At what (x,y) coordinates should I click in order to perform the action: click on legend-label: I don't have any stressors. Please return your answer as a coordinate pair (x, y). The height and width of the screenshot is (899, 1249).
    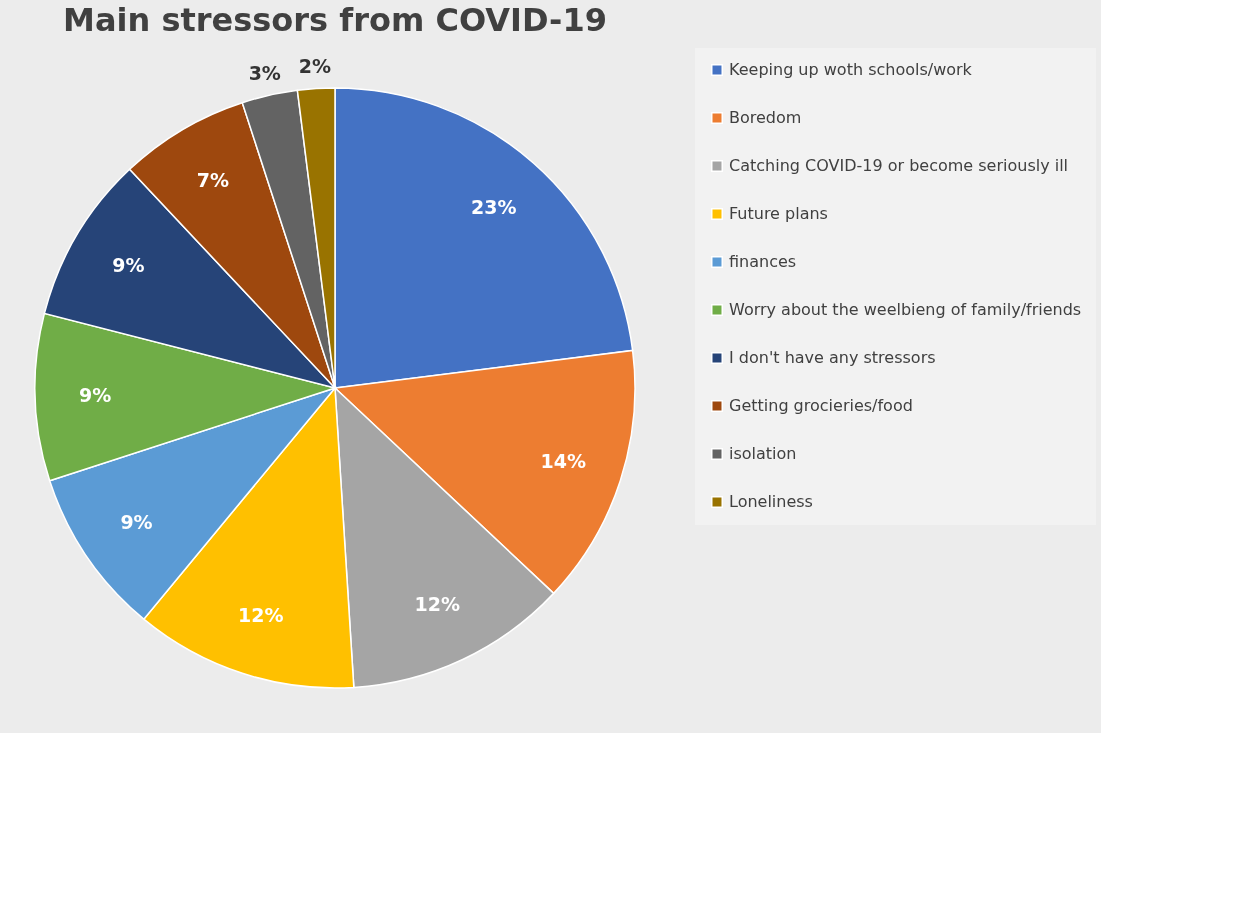
    Looking at the image, I should click on (832, 357).